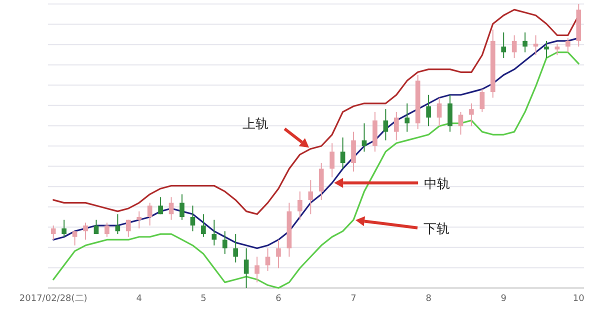 The width and height of the screenshot is (592, 324). I want to click on annotation: 上轨, so click(255, 124).